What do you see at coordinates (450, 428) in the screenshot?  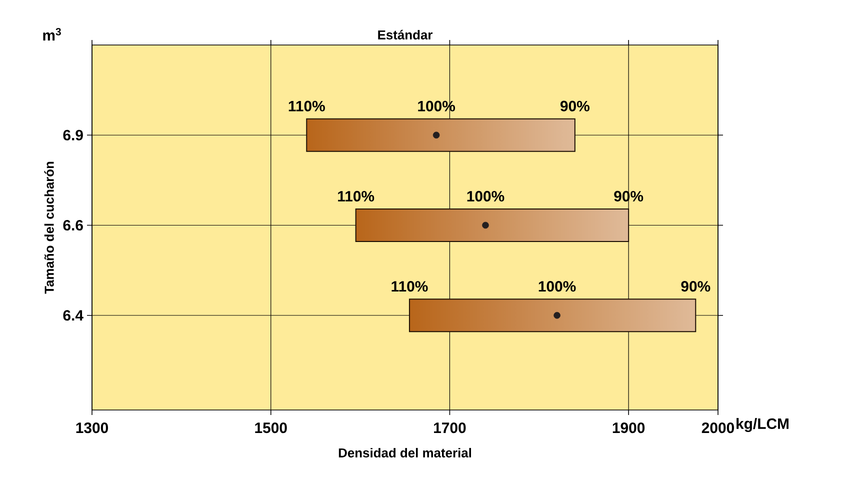 I see `x-tick-label: 1700` at bounding box center [450, 428].